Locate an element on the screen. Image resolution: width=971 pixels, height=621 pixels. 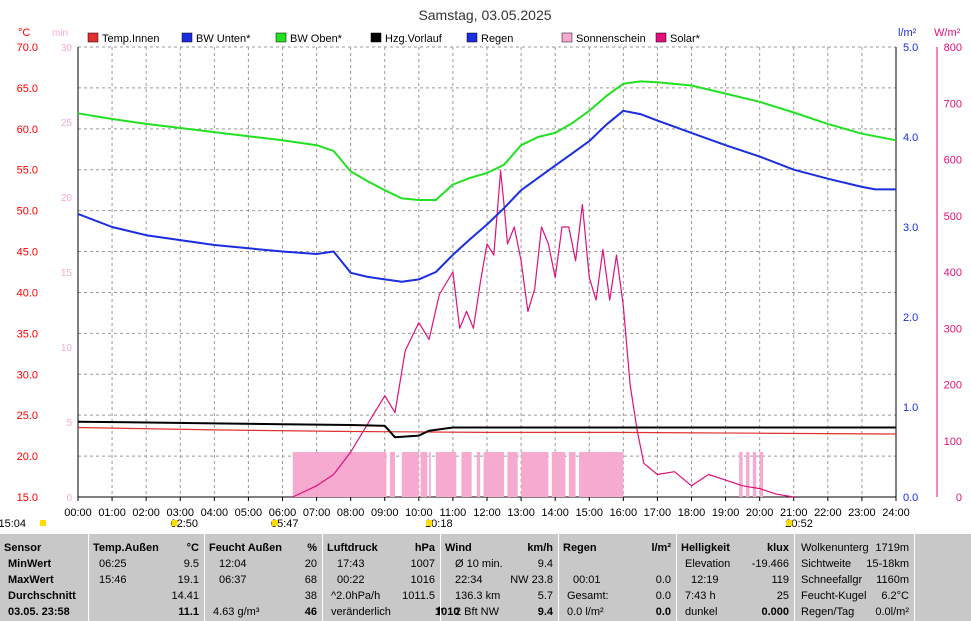
stats-label-max: MaxWert is located at coordinates (31, 580).